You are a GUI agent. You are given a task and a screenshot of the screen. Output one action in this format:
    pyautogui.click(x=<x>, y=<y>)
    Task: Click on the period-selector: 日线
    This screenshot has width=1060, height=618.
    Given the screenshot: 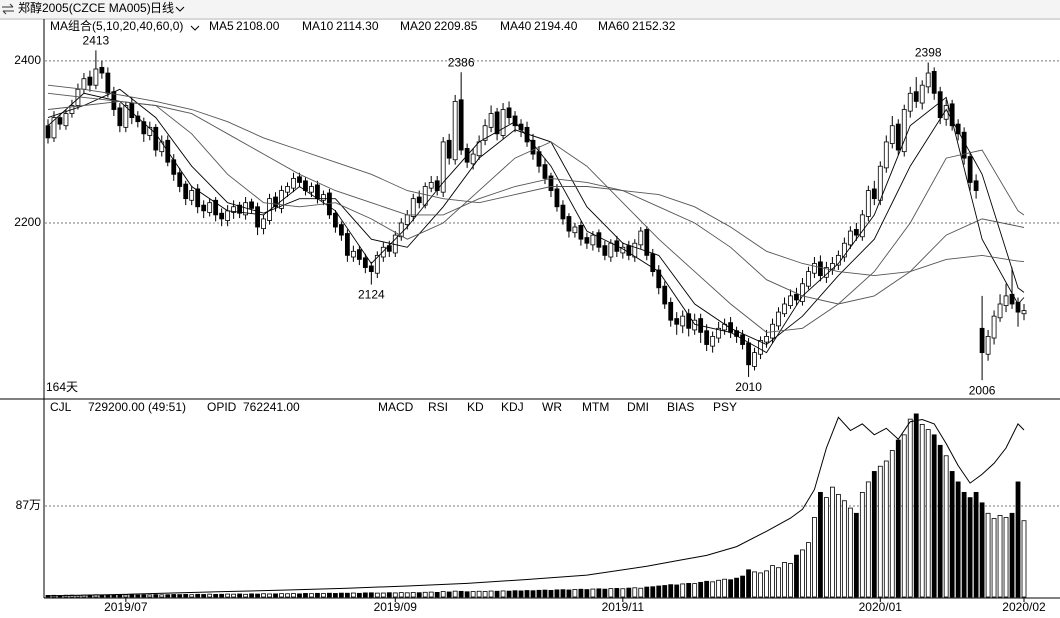 What is the action you would take?
    pyautogui.click(x=162, y=8)
    